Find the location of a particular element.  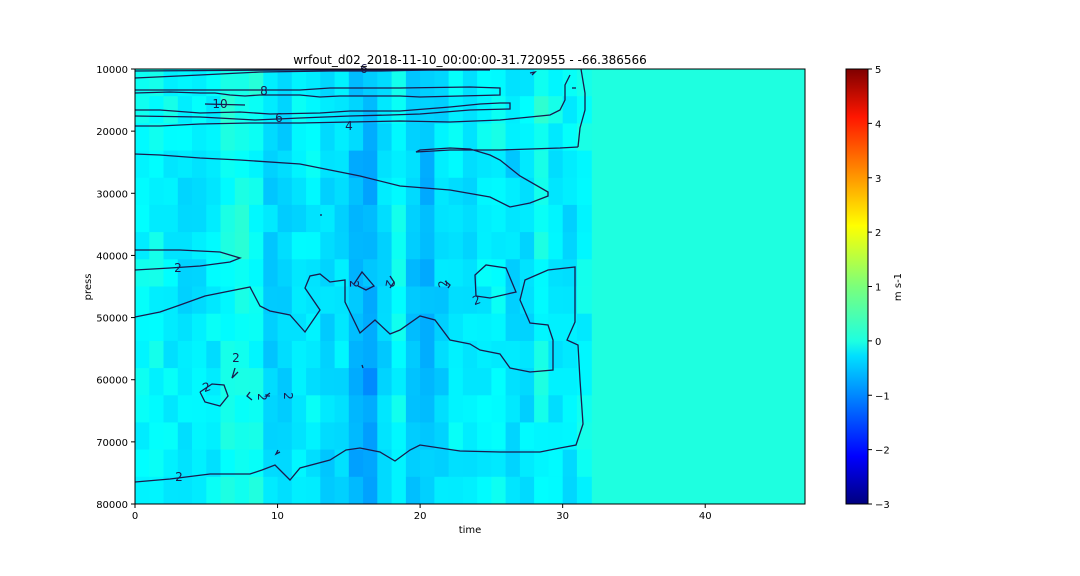

colorbar-tick-label: 1 is located at coordinates (878, 288).